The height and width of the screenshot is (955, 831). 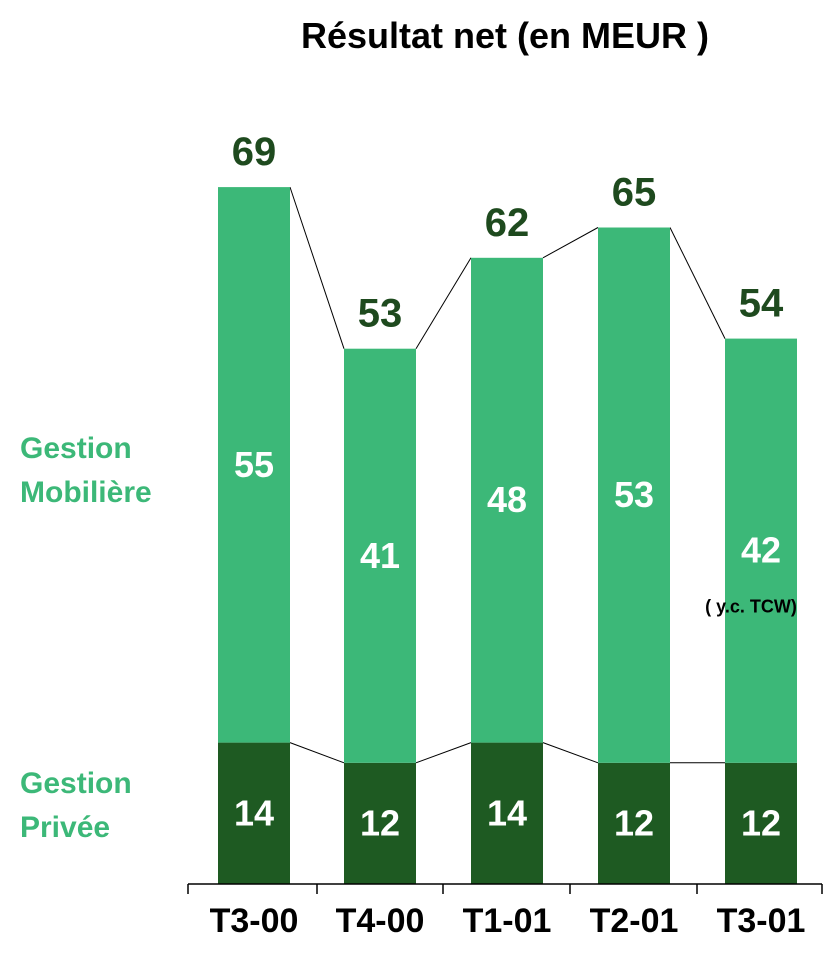 I want to click on chart-title: Résultat net (en MEUR ), so click(x=505, y=35).